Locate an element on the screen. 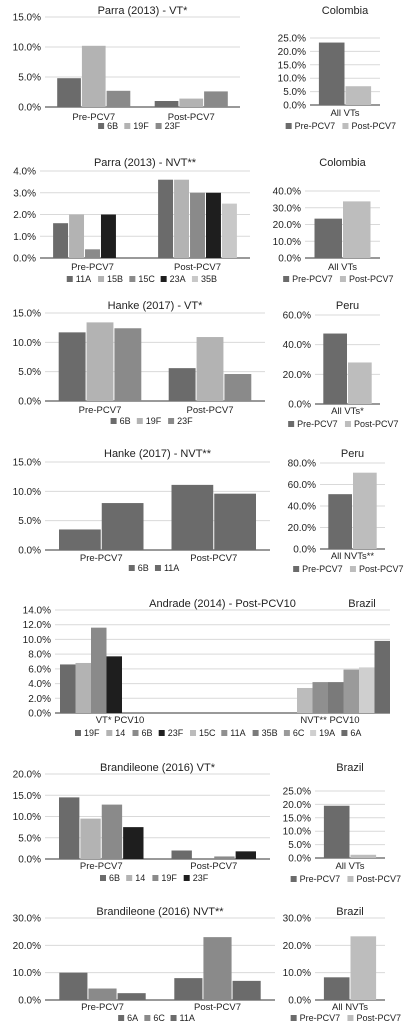 The height and width of the screenshot is (1024, 410). category-label: VT* PCV10 is located at coordinates (120, 720).